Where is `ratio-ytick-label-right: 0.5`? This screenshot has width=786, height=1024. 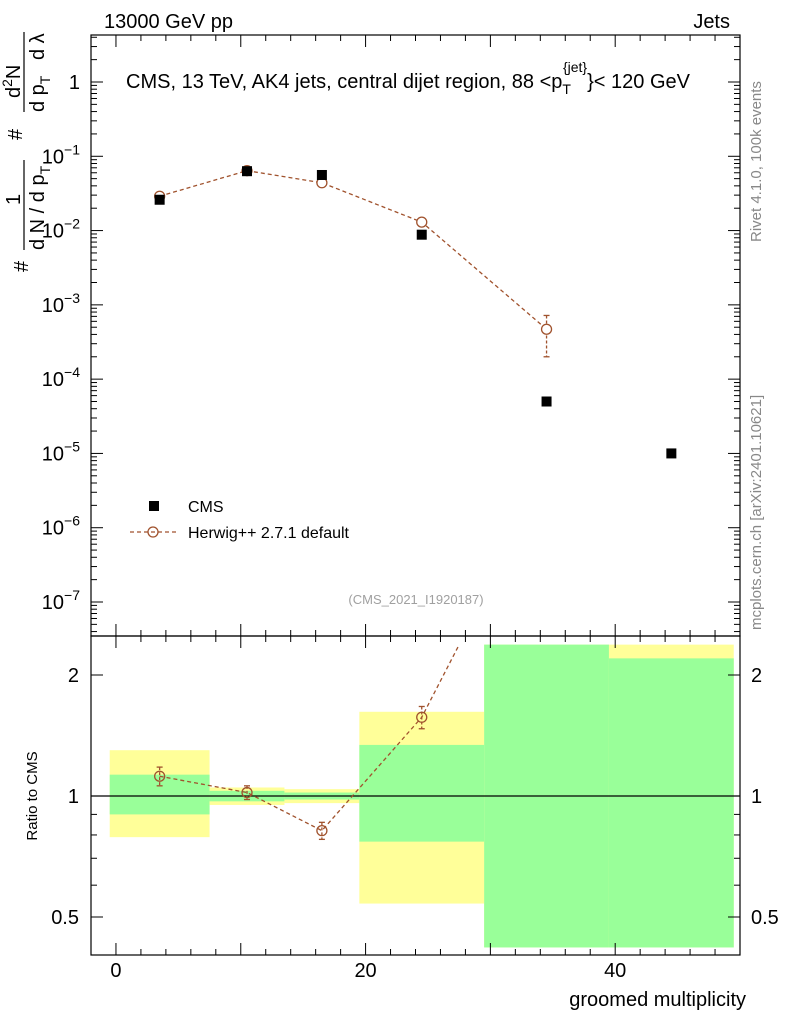
ratio-ytick-label-right: 0.5 is located at coordinates (765, 918).